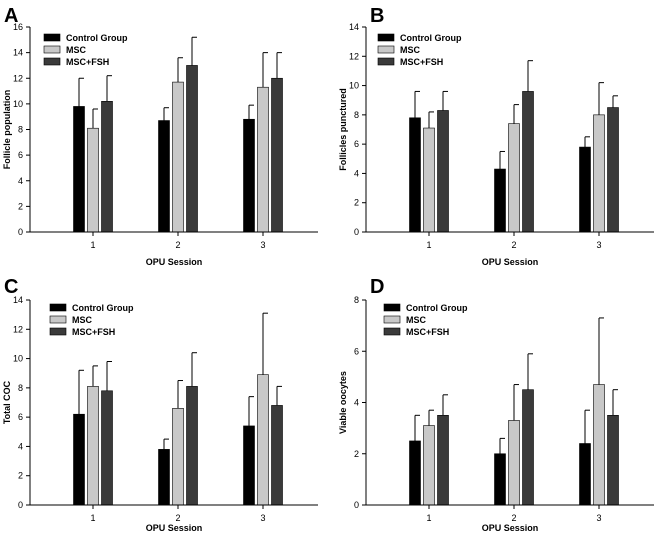 The image size is (658, 535). Describe the element at coordinates (343, 402) in the screenshot. I see `y-axis-title: Viable oocytes` at that location.